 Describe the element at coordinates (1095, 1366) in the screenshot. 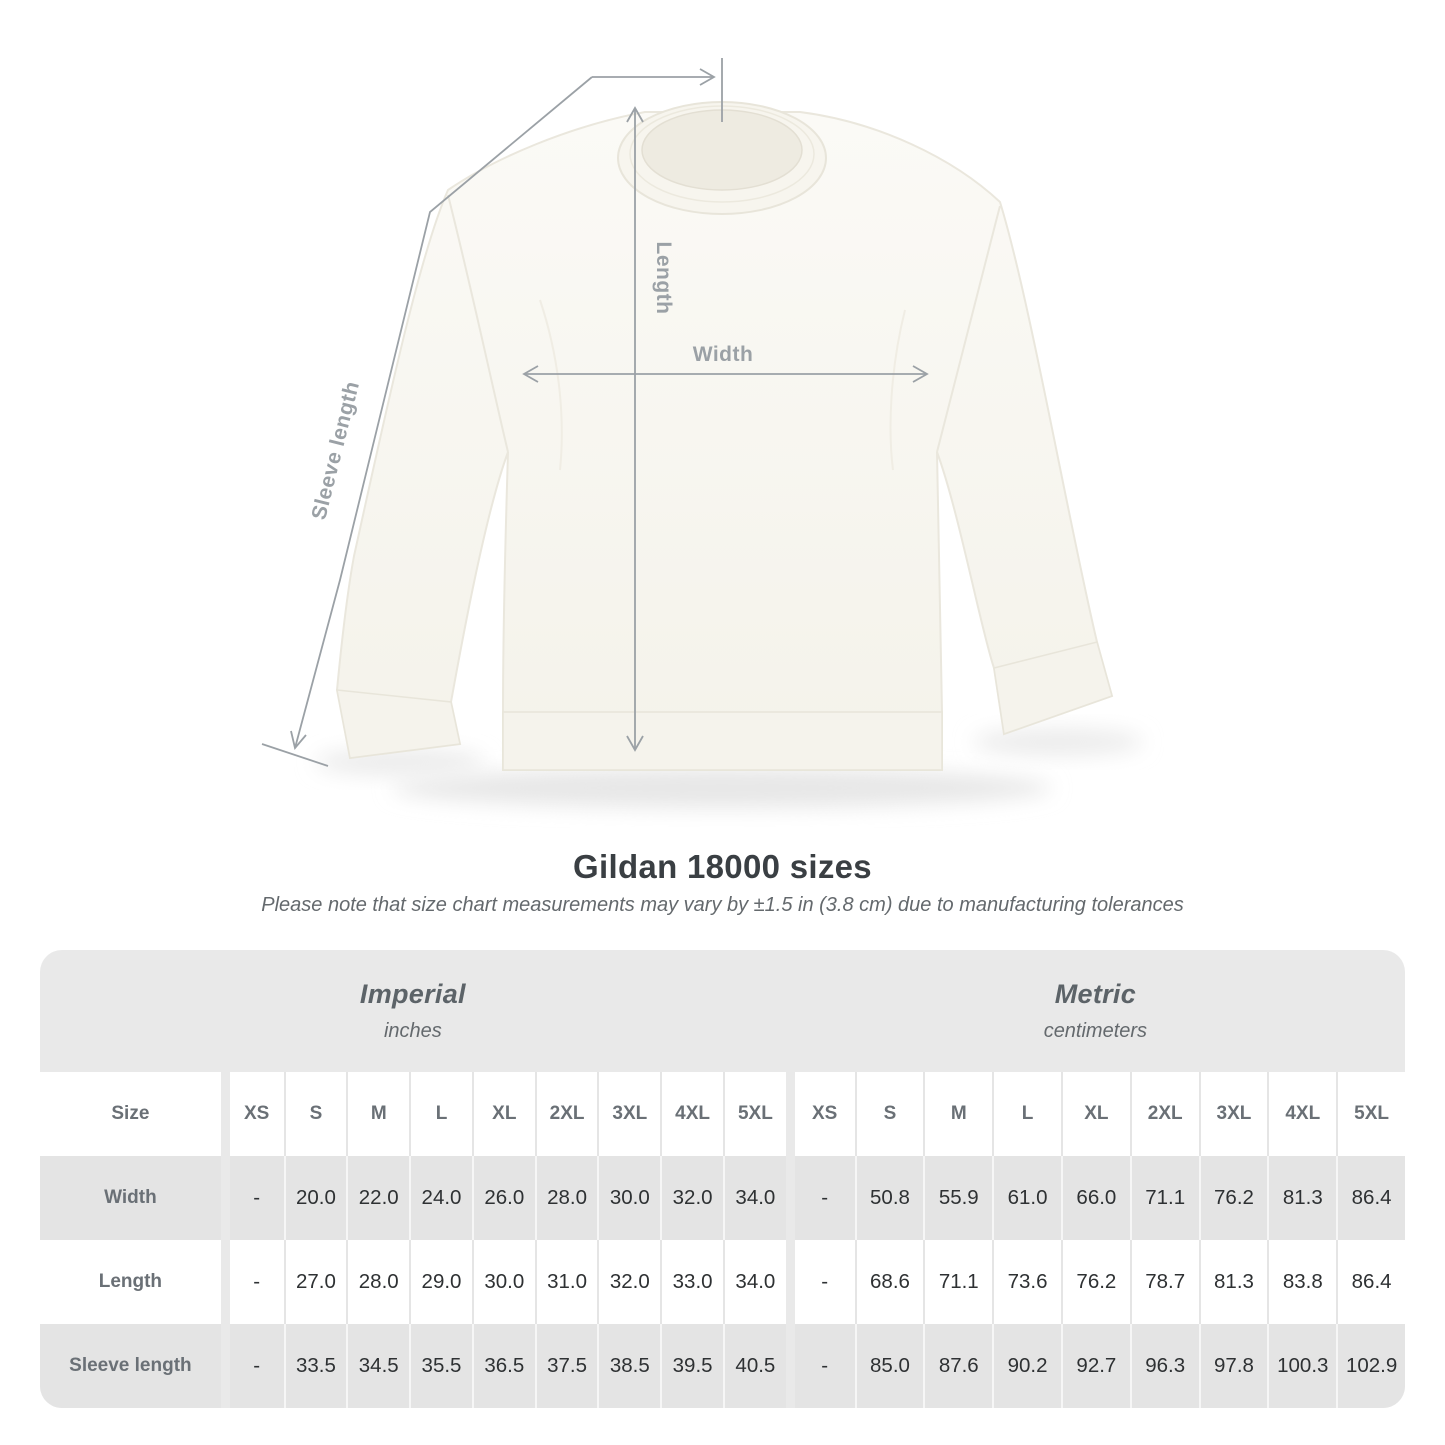

I see `value-cell: 92.7` at that location.